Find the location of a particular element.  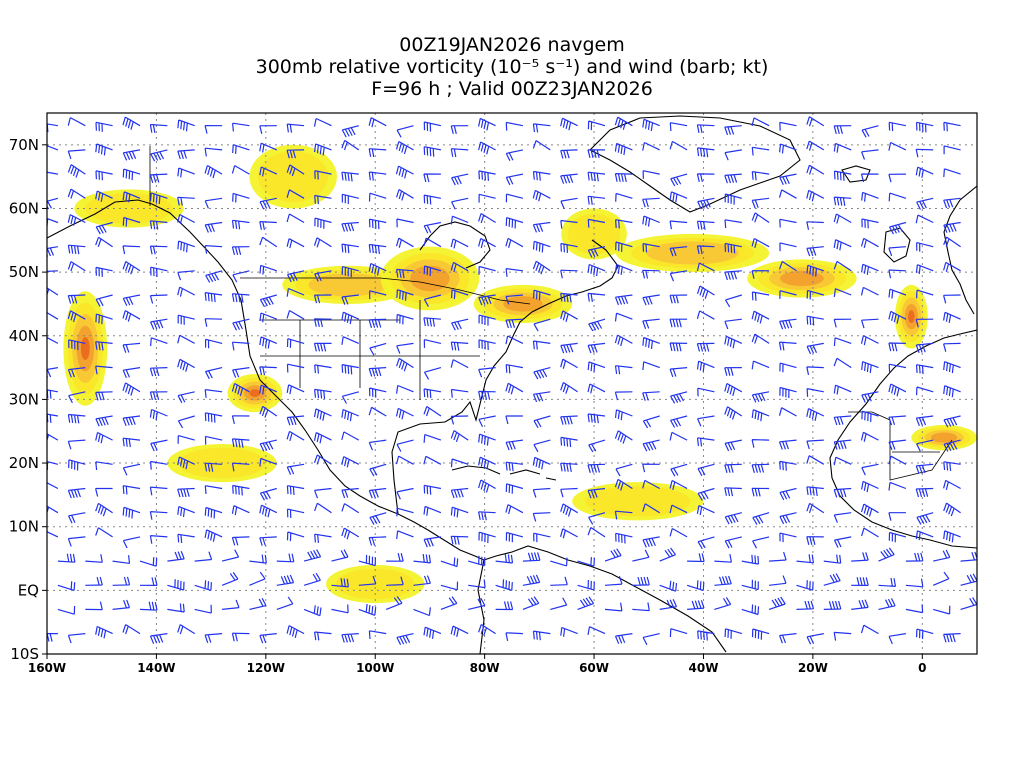

coastline-caribbean is located at coordinates (504, 473).